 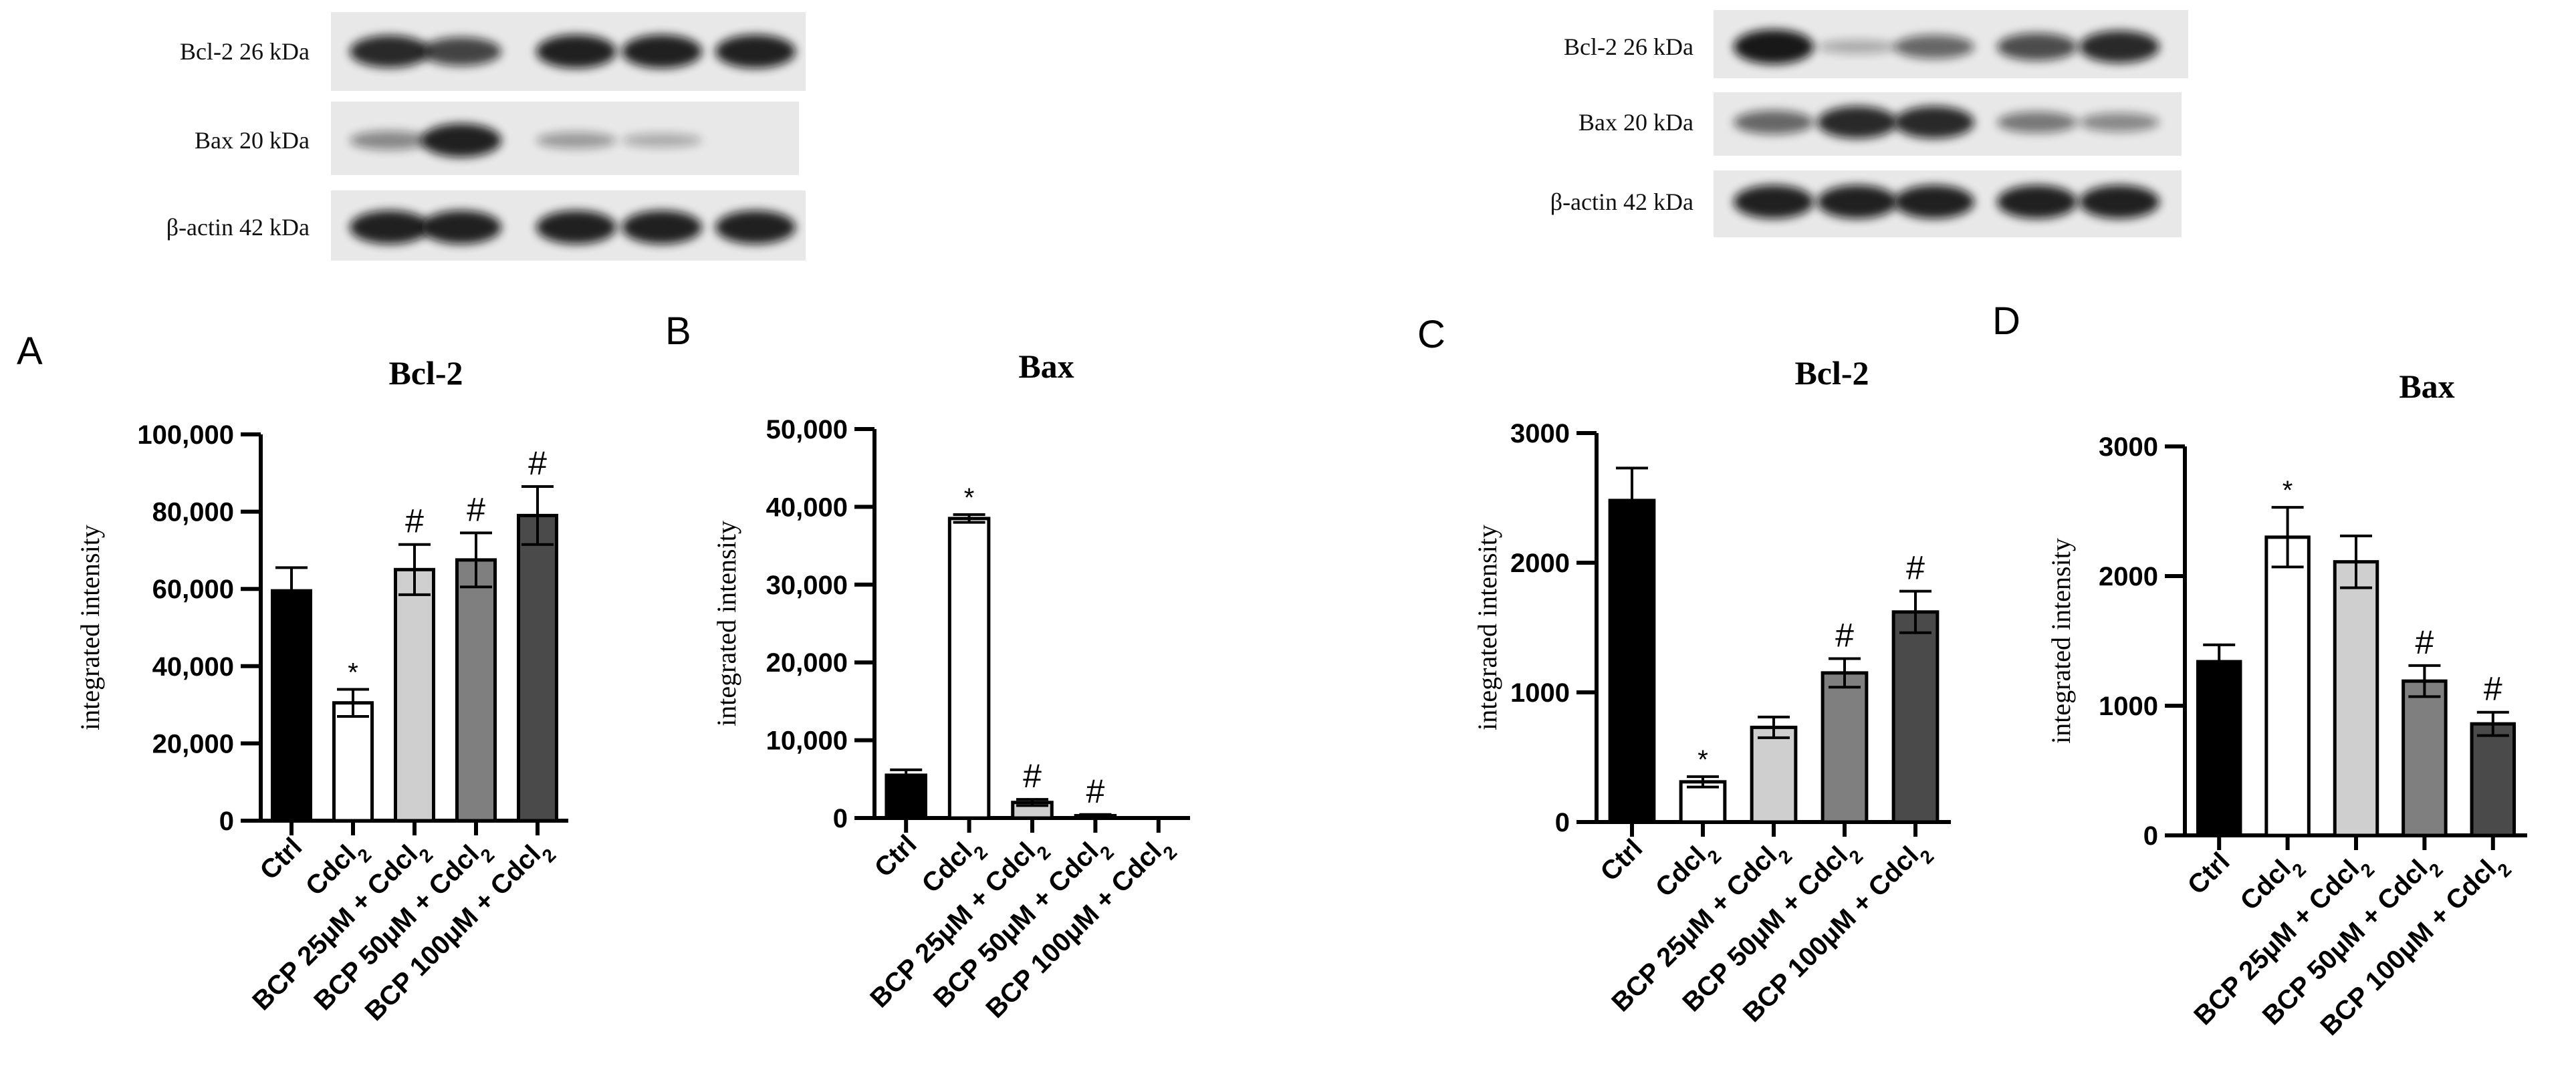 I want to click on y-tick-label: 50,000, so click(x=807, y=429).